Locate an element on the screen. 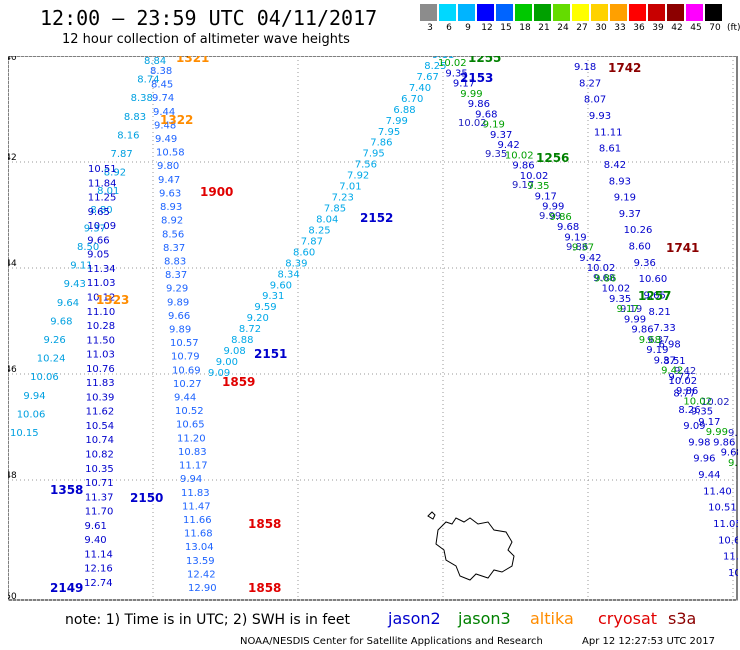 This screenshot has width=740, height=650. track-b-value: 9.48 is located at coordinates (165, 125).